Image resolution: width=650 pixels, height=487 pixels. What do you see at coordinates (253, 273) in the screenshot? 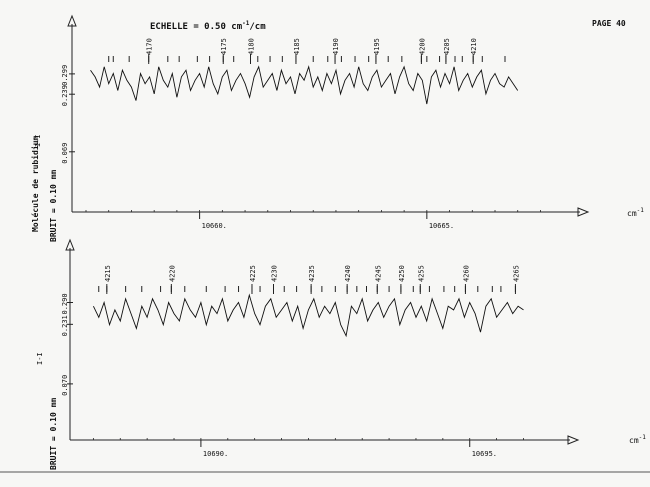
I see `line-number-label: 4225` at bounding box center [253, 273].